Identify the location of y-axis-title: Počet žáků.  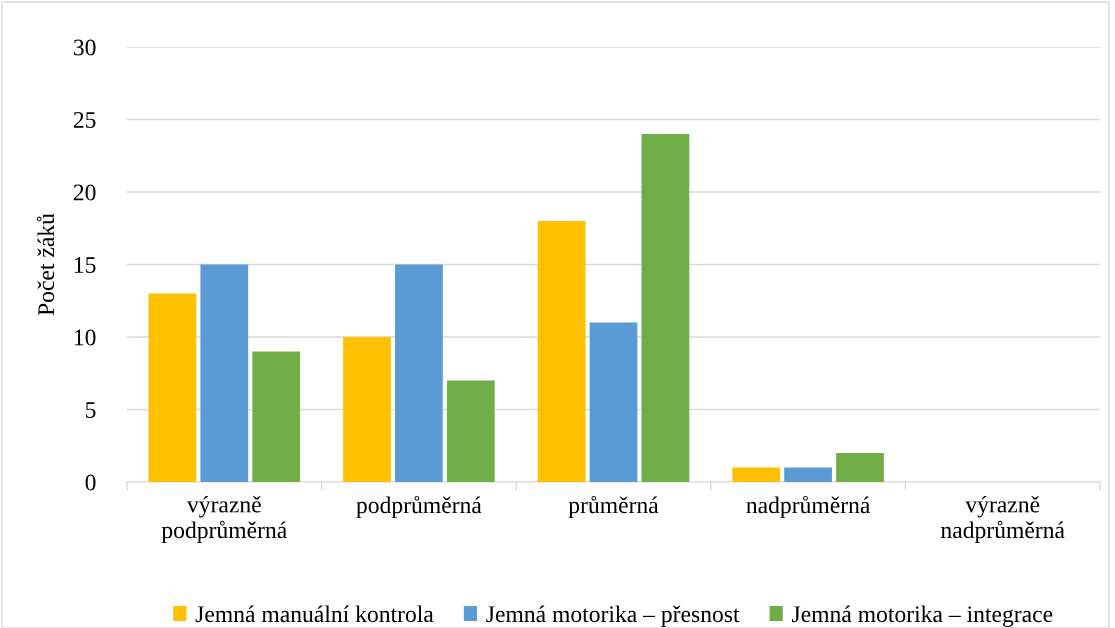
(45, 264).